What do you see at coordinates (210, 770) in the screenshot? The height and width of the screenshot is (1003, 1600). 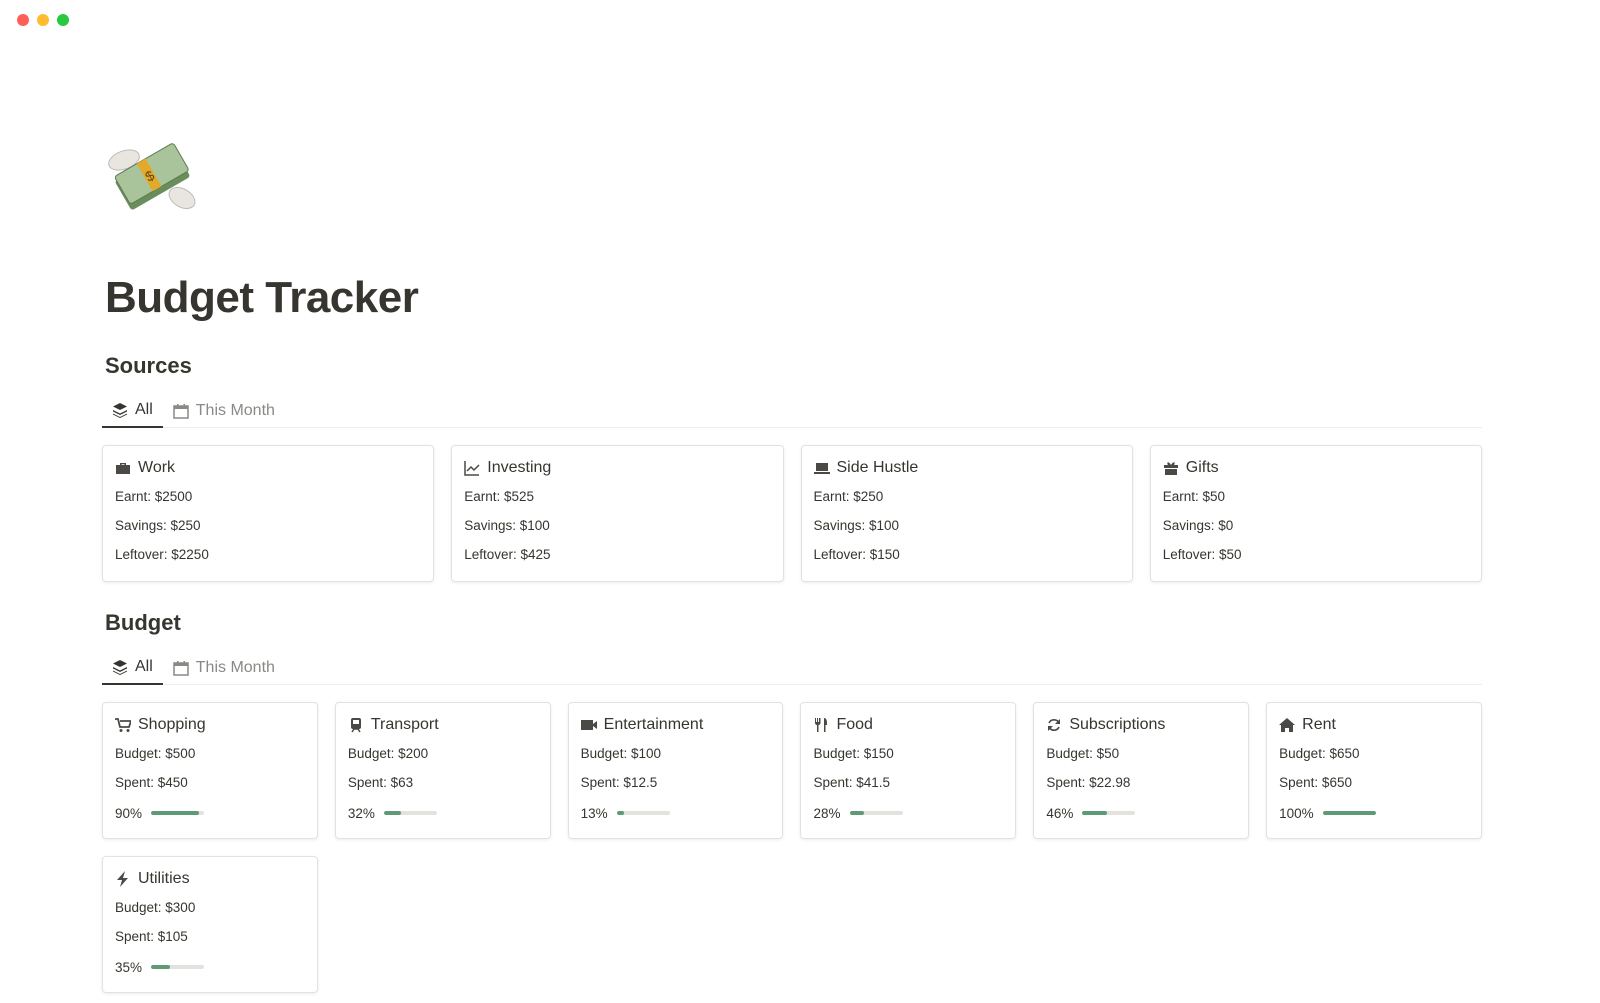 I see `budget-card-shopping: Shopping Budget: $500 Spent: $450 90%` at bounding box center [210, 770].